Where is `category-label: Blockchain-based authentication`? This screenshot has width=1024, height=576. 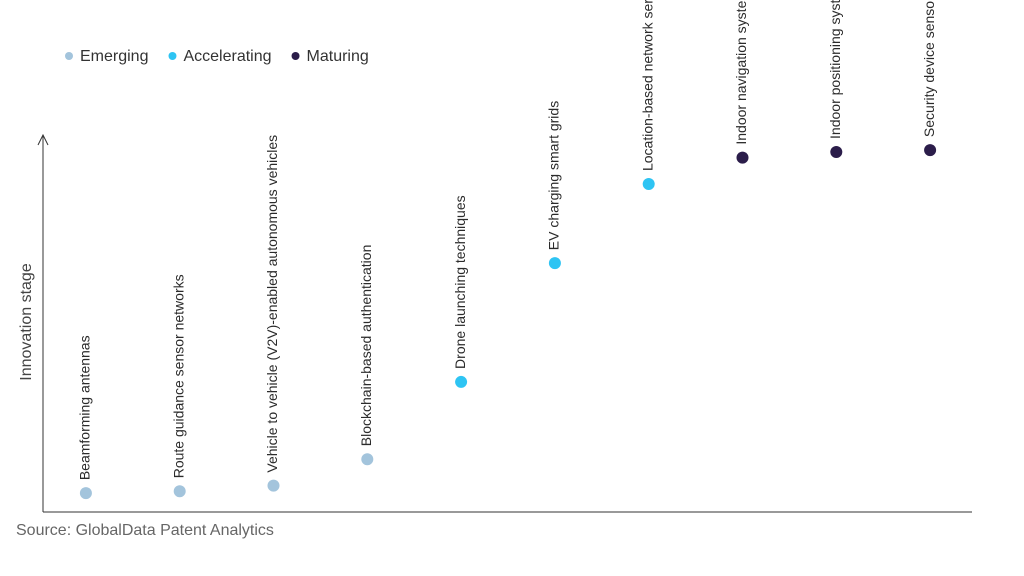 category-label: Blockchain-based authentication is located at coordinates (366, 346).